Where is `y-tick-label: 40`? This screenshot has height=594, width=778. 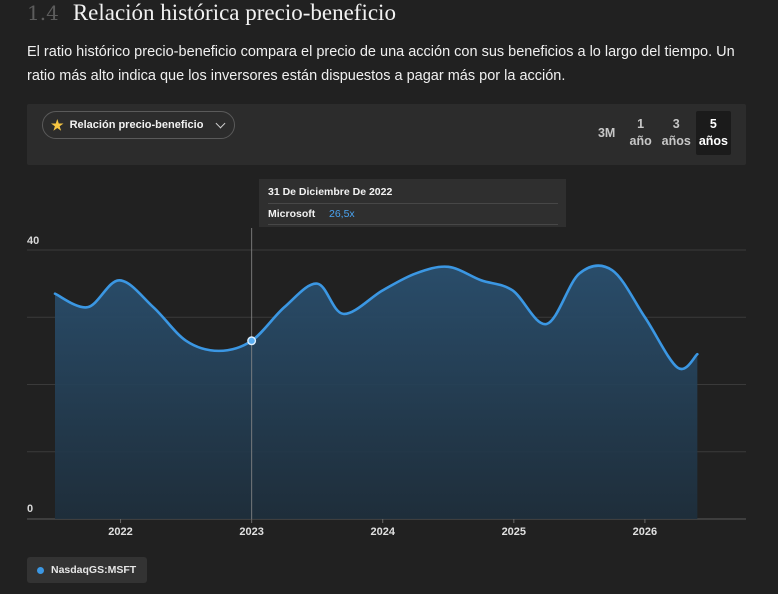 y-tick-label: 40 is located at coordinates (33, 241).